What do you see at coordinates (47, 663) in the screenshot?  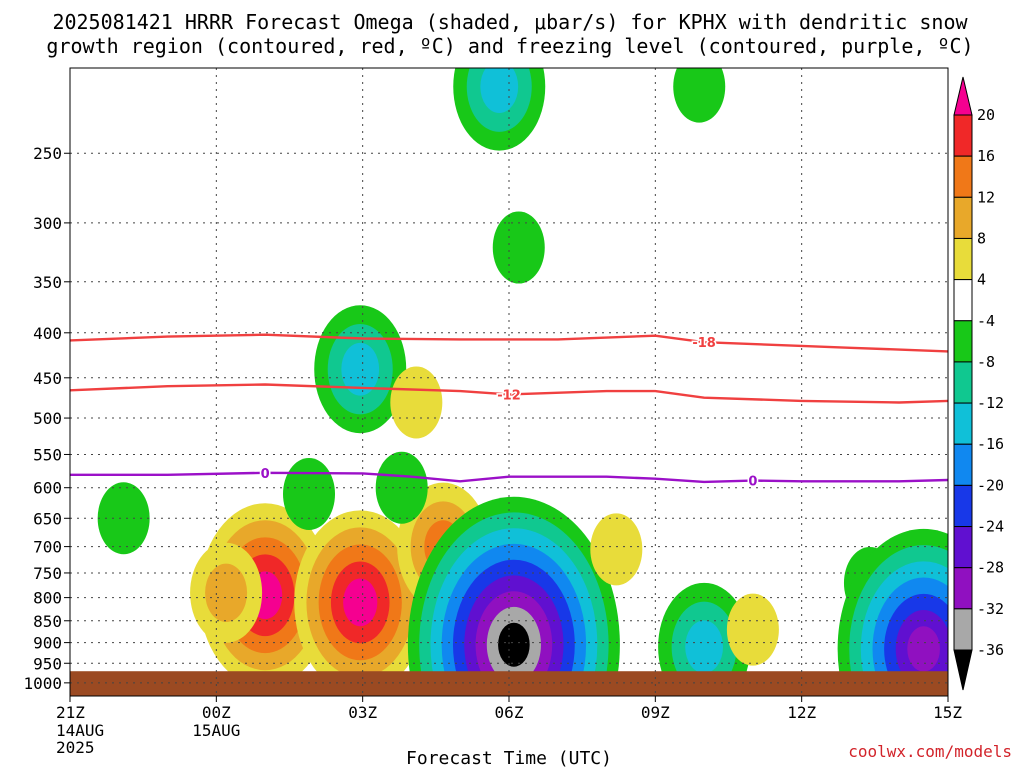 I see `y-tick-label-950: 950` at bounding box center [47, 663].